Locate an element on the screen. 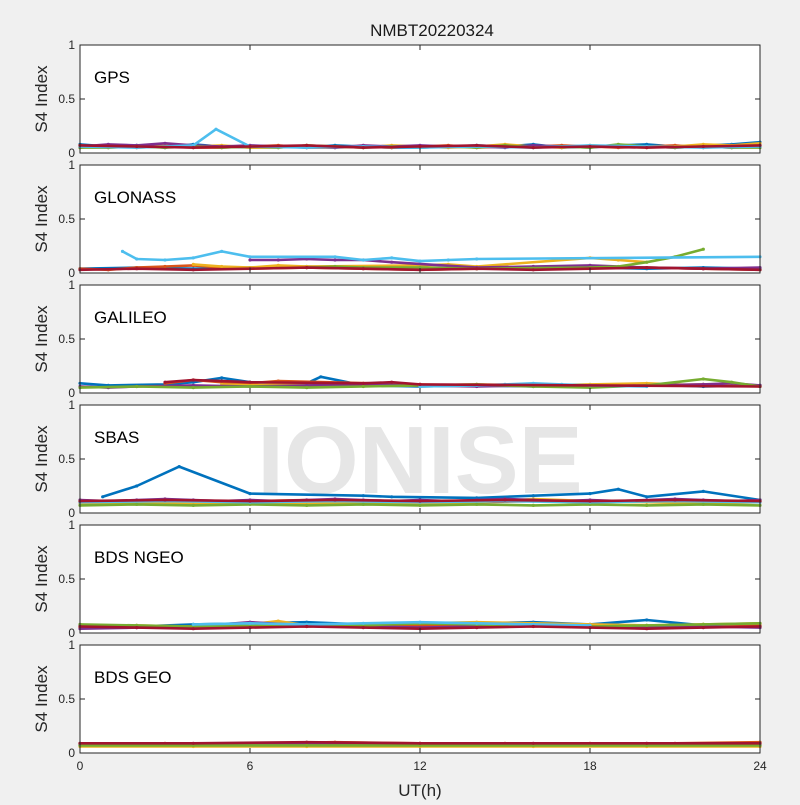 This screenshot has height=805, width=800. plot-area-gps is located at coordinates (420, 99).